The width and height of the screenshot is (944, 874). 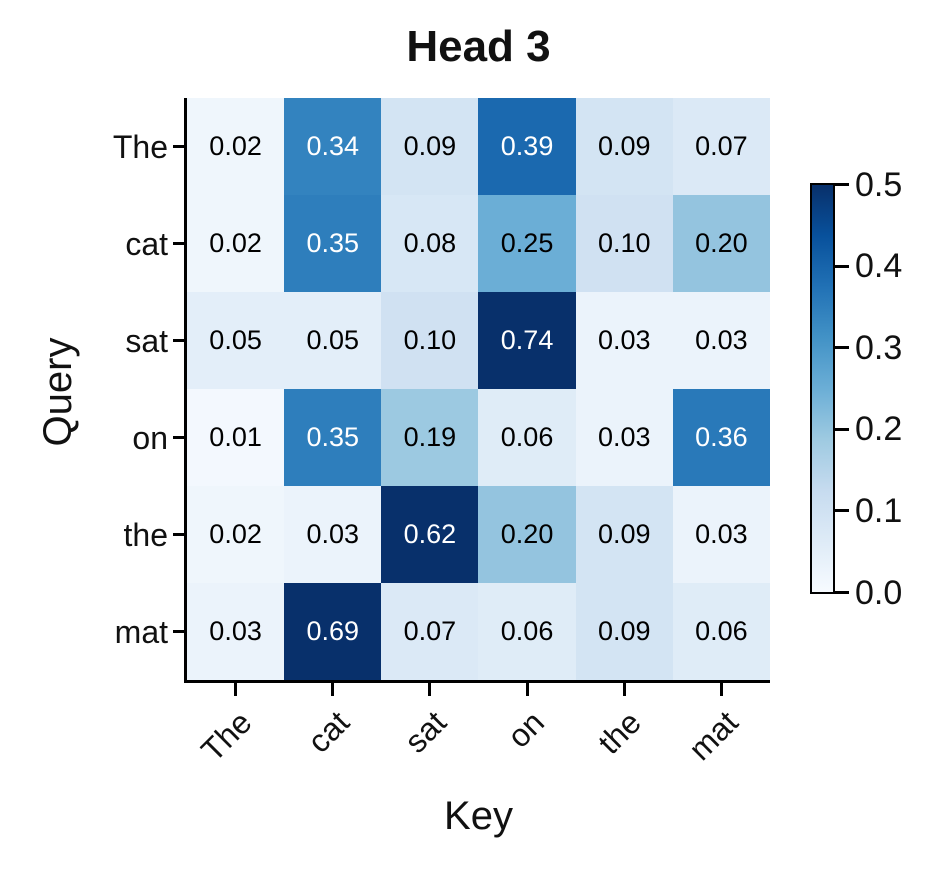 What do you see at coordinates (478, 816) in the screenshot?
I see `x-axis-label: Key` at bounding box center [478, 816].